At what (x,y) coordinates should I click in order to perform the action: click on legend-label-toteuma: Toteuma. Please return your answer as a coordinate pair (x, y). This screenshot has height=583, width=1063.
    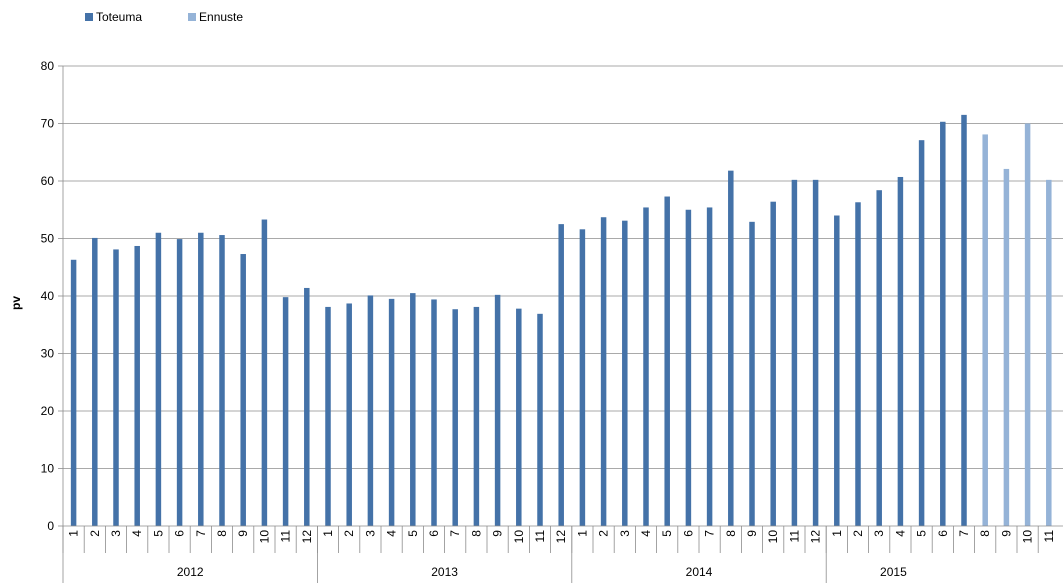
    Looking at the image, I should click on (119, 17).